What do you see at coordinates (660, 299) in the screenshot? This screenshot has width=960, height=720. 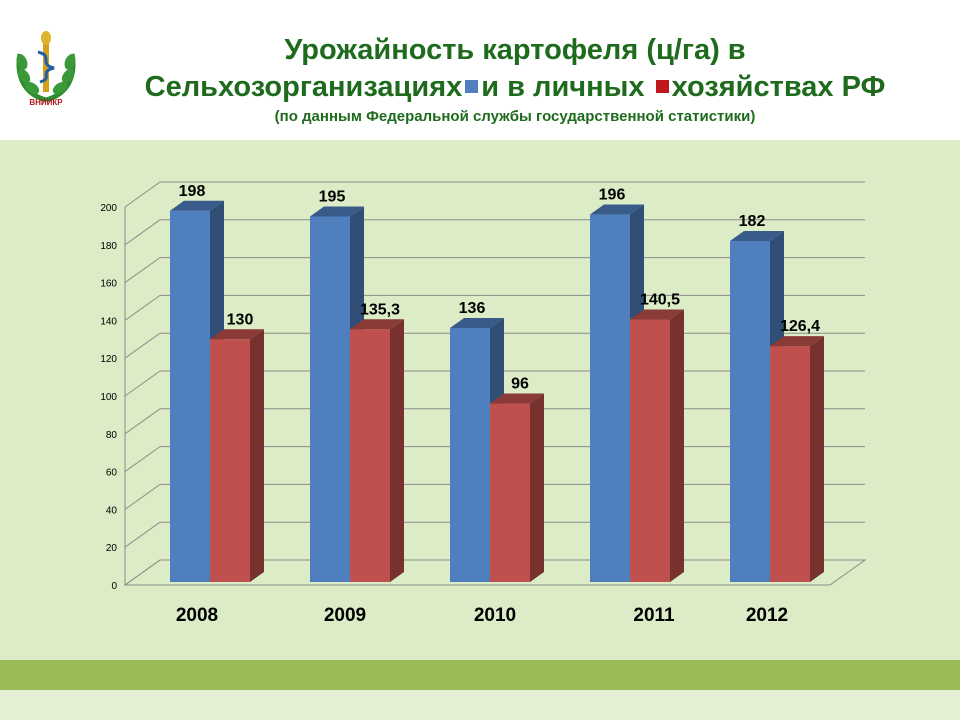 I see `data-label: 140,5` at bounding box center [660, 299].